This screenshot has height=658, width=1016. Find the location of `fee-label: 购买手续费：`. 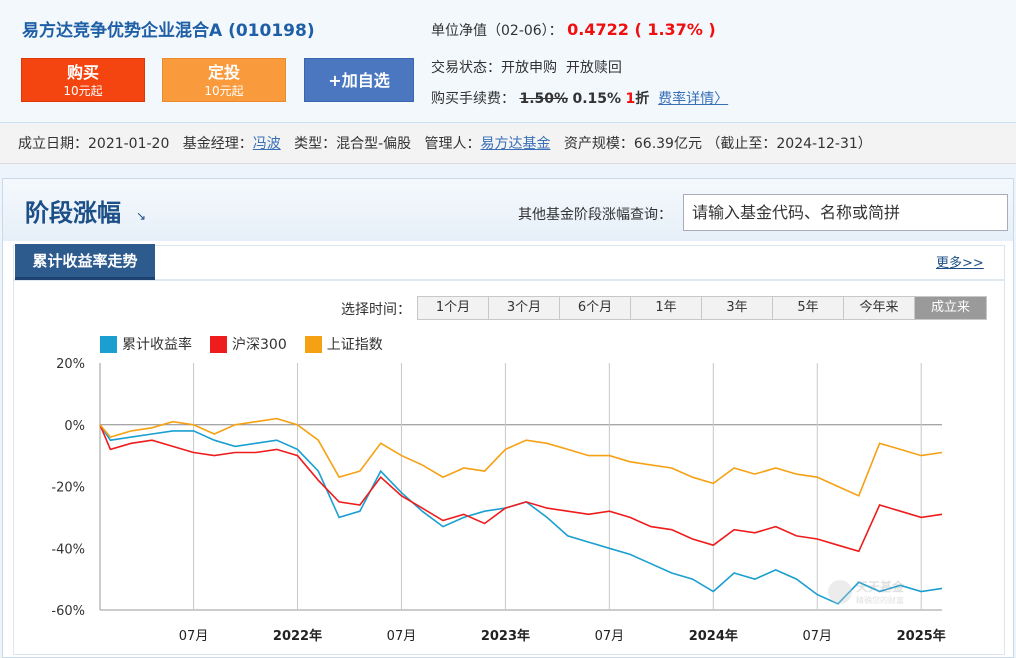

fee-label: 购买手续费： is located at coordinates (473, 99).